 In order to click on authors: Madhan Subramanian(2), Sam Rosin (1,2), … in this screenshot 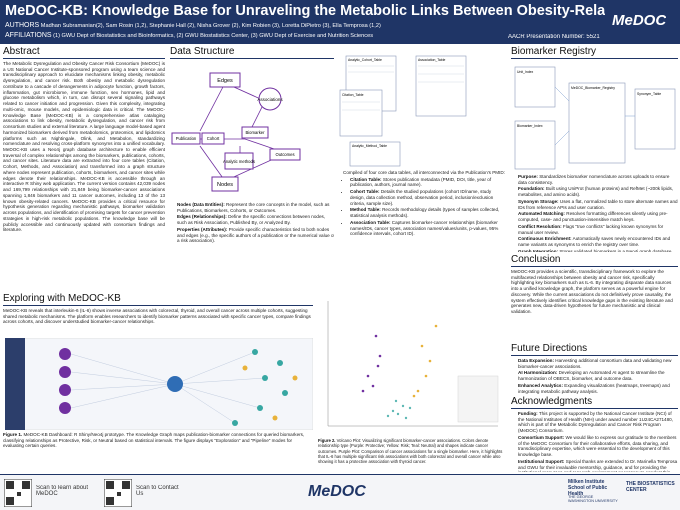, I will do `click(210, 26)`.